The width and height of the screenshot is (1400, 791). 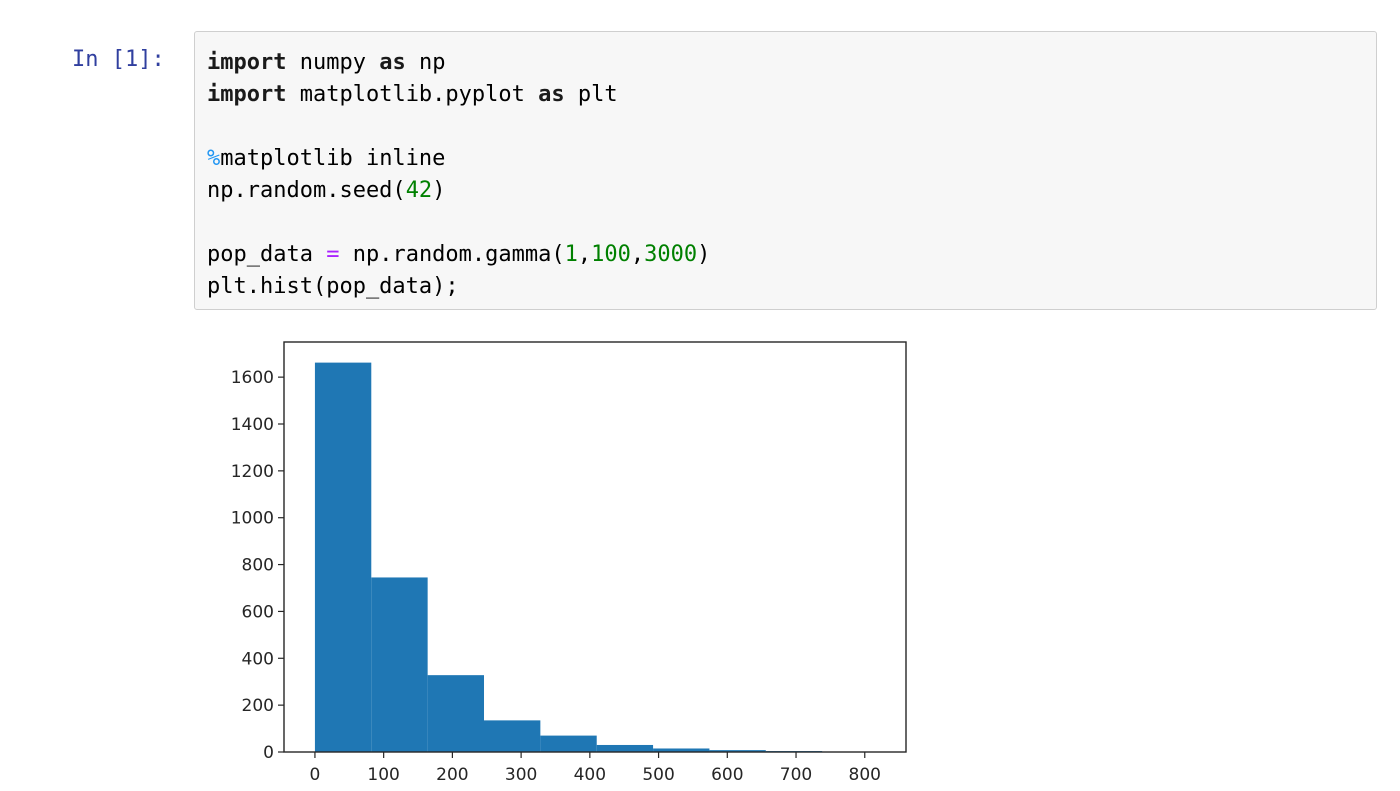 What do you see at coordinates (458, 63) in the screenshot?
I see `code-line: import numpy as np` at bounding box center [458, 63].